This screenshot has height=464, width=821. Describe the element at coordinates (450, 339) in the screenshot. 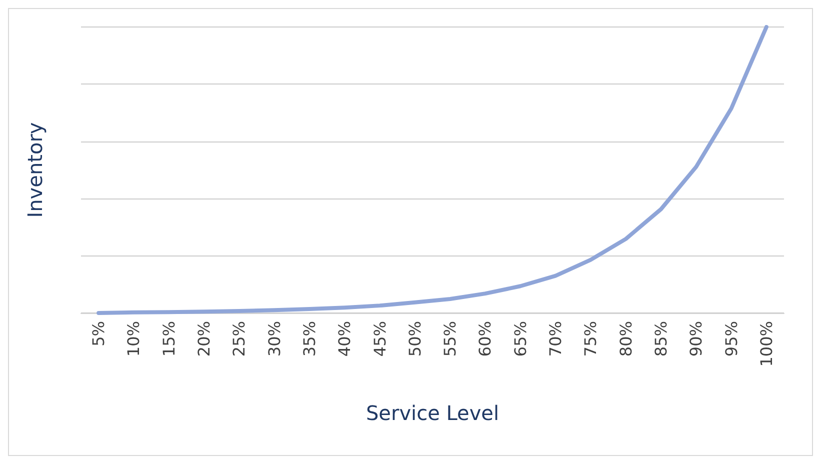

I see `x-tick-label: 55%` at that location.